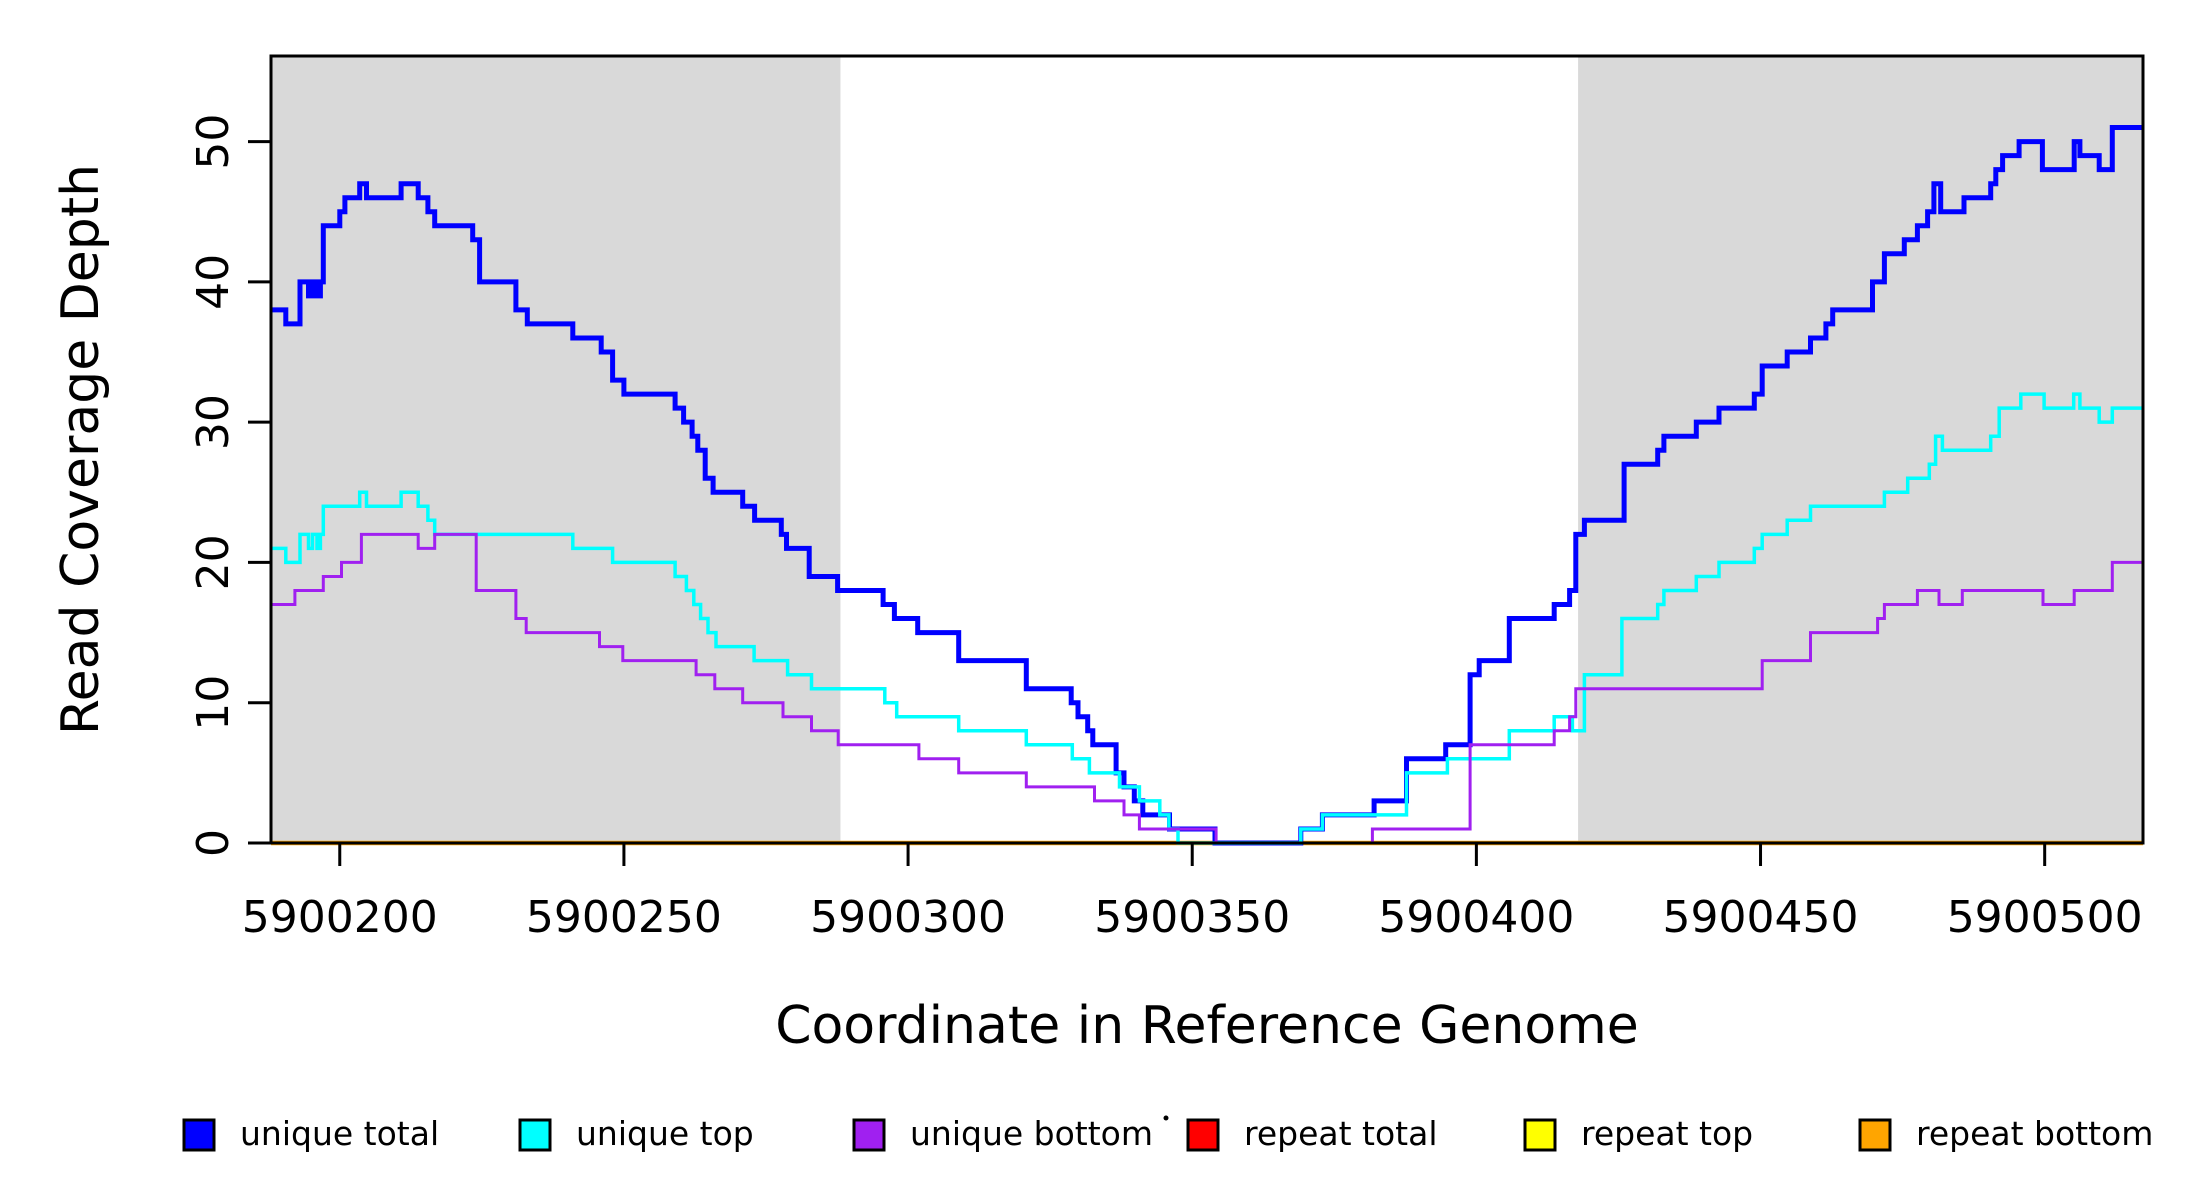 The height and width of the screenshot is (1200, 2200). Describe the element at coordinates (1166, 1118) in the screenshot. I see `legend-title-dot` at that location.